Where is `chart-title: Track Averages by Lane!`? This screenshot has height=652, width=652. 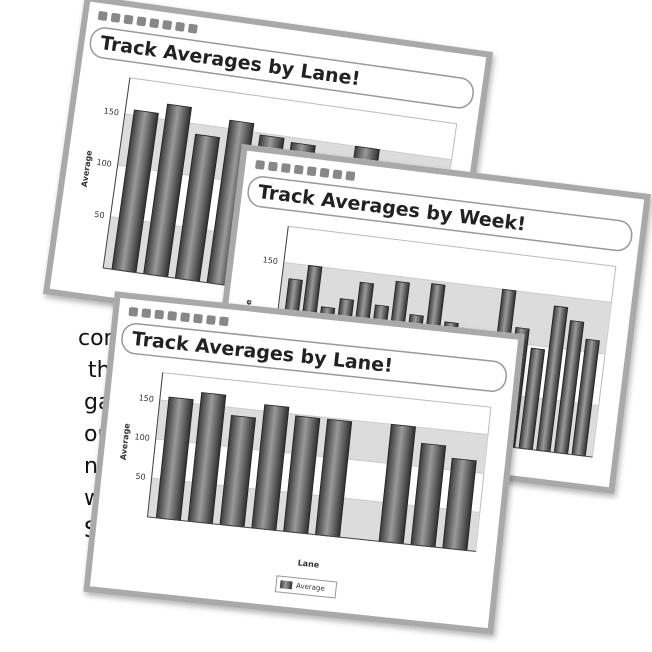
chart-title: Track Averages by Lane! is located at coordinates (262, 352).